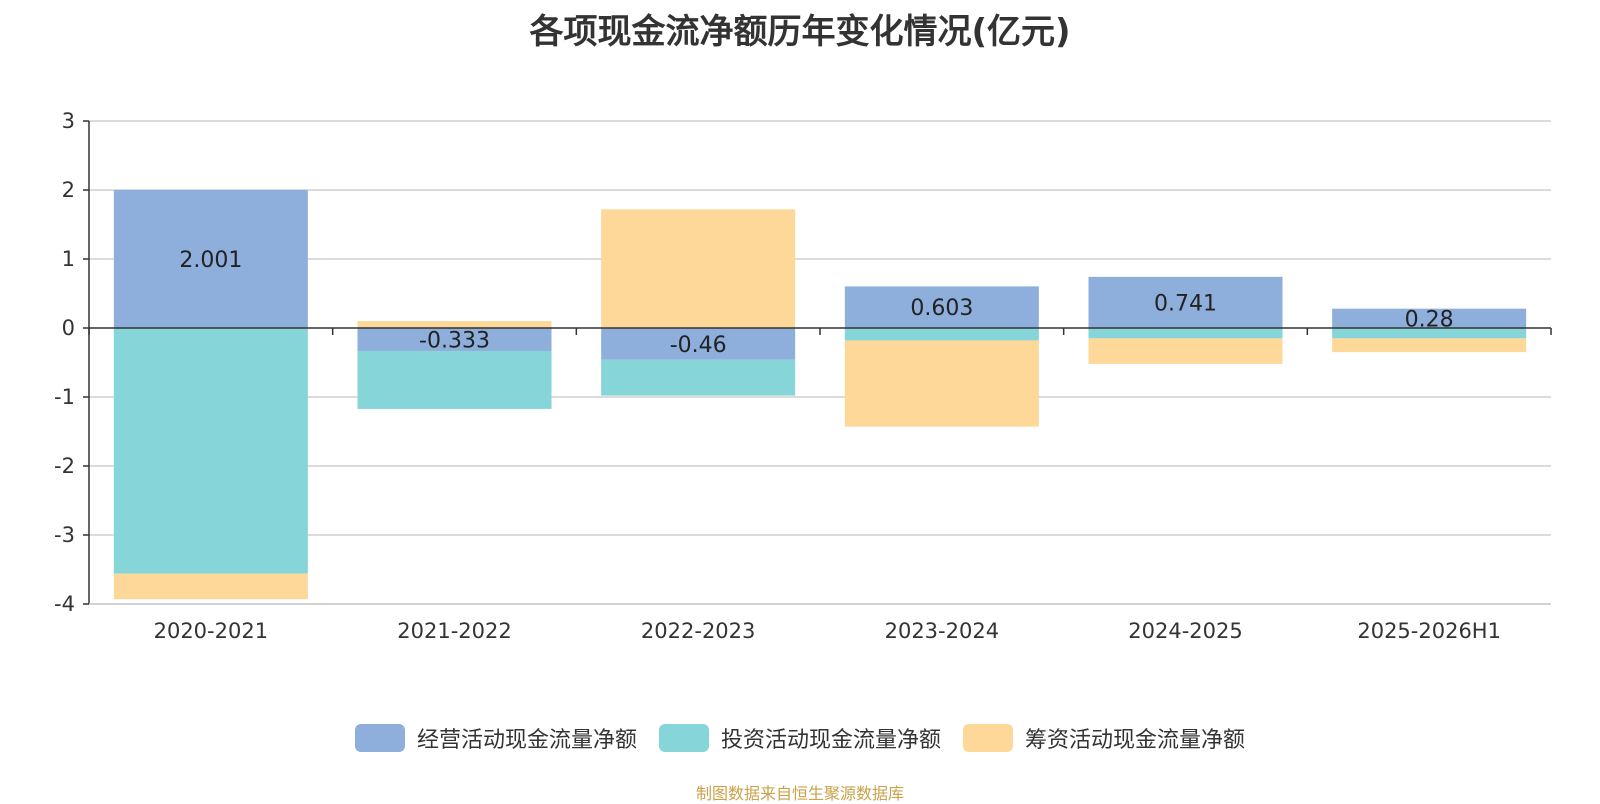  I want to click on y-tick-label: 3, so click(68, 121).